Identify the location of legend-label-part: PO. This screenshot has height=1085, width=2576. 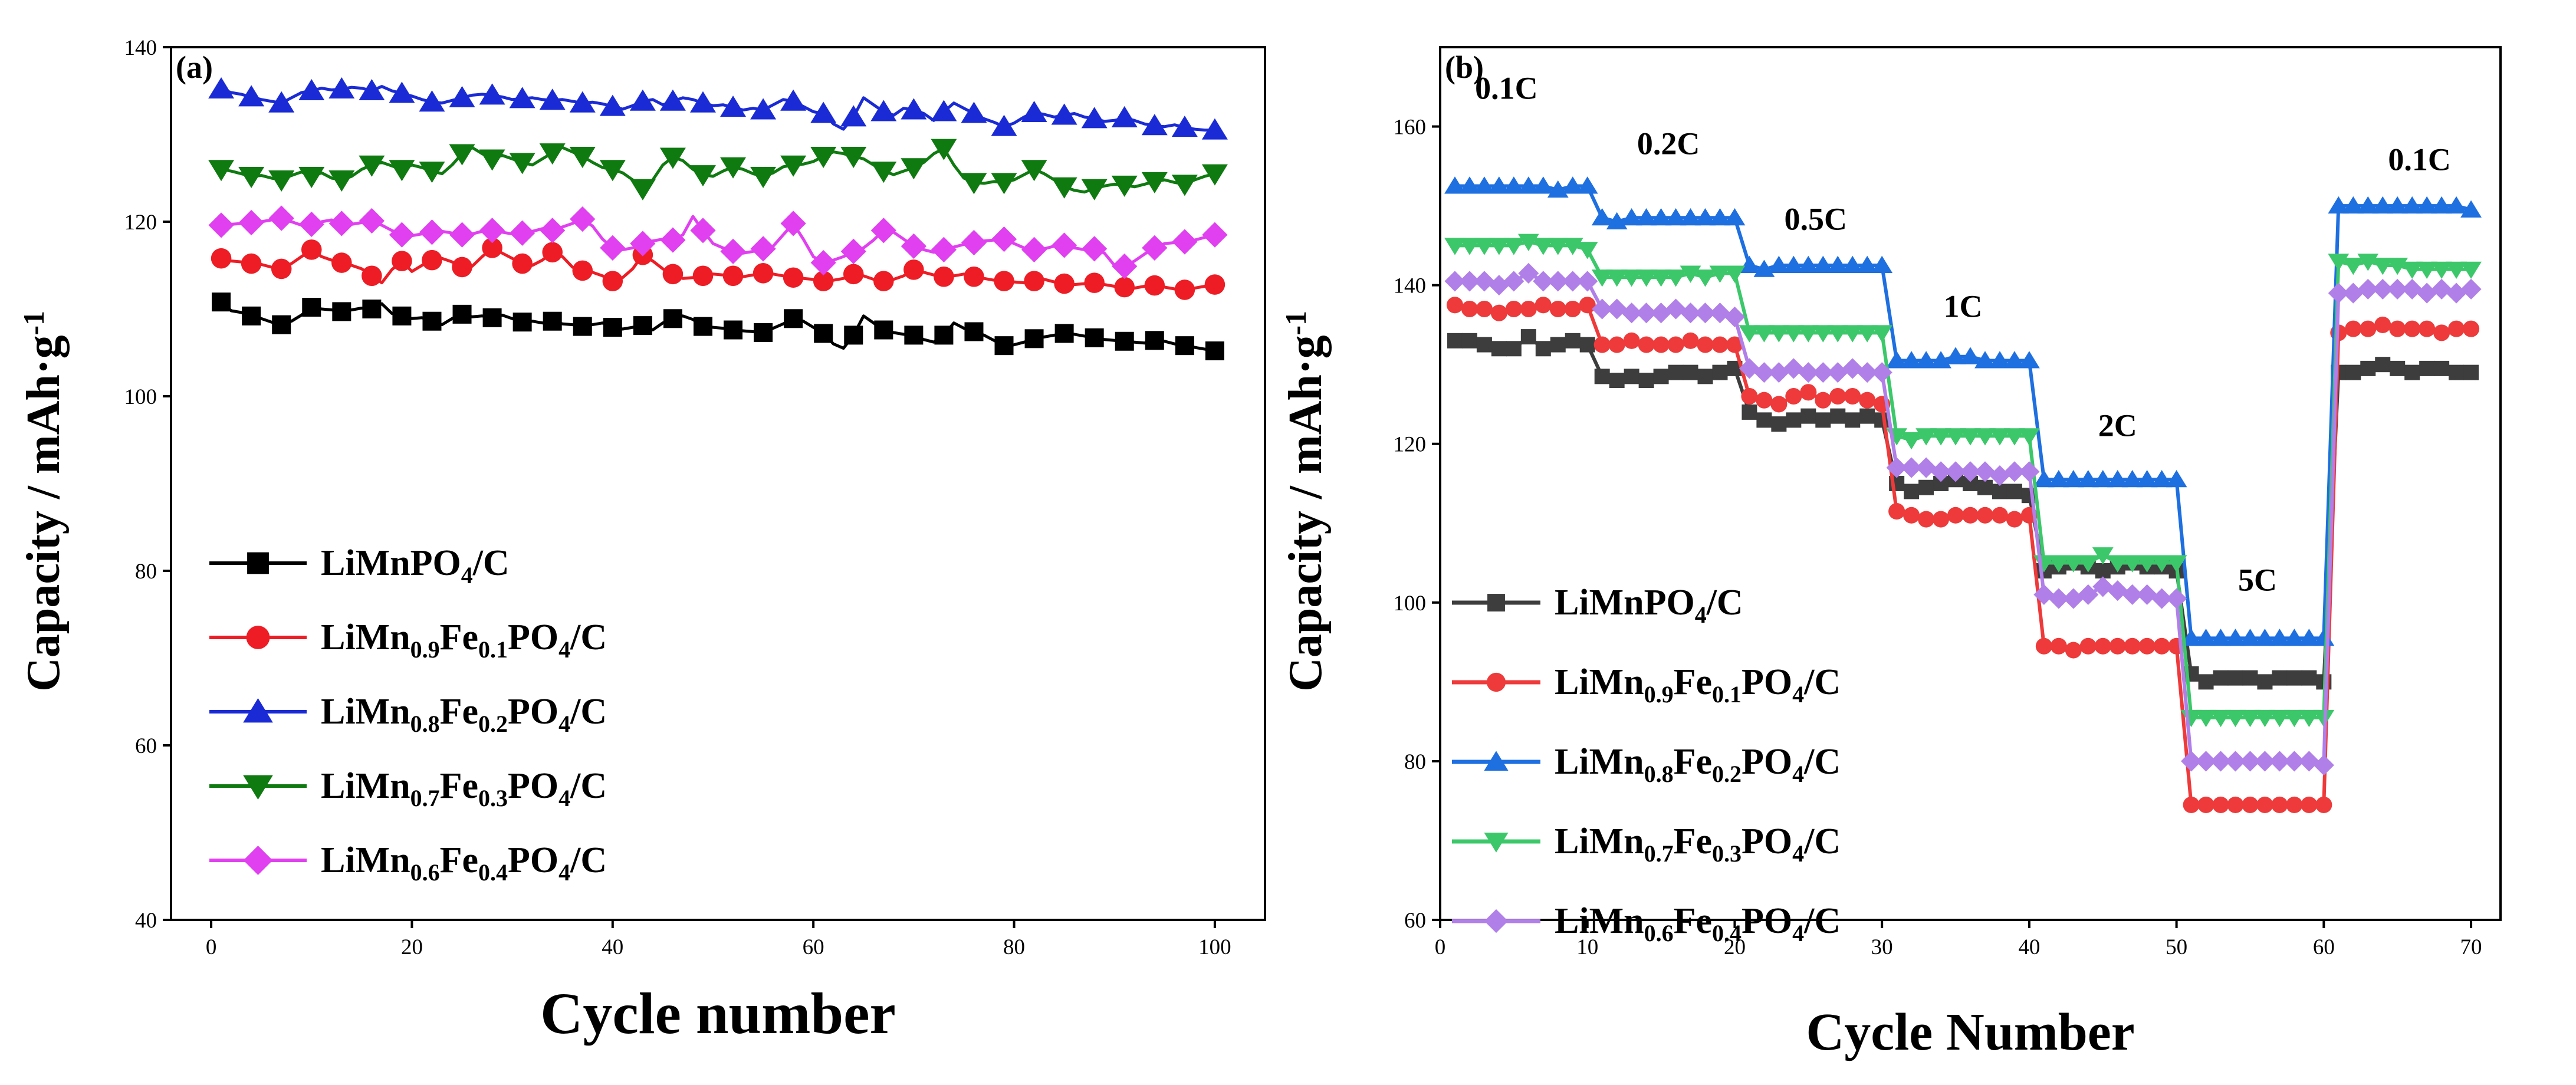
(533, 712).